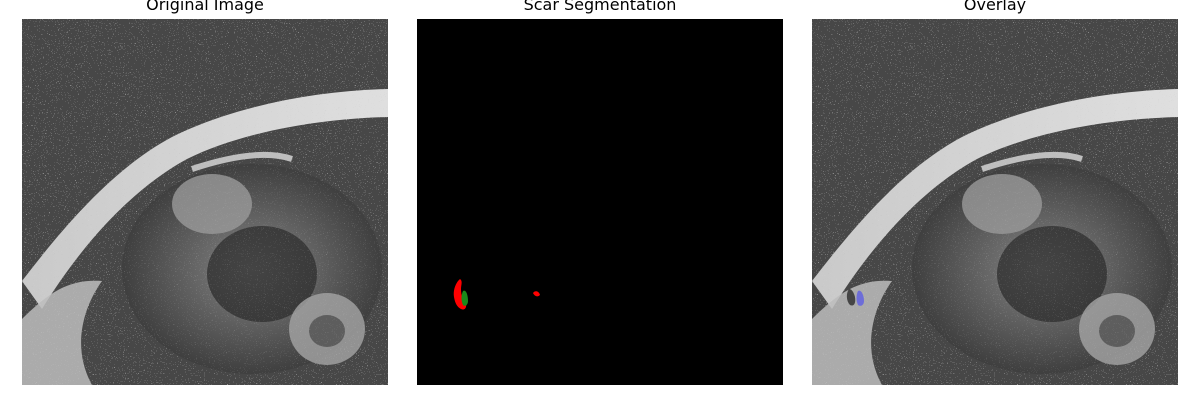 The width and height of the screenshot is (1200, 400). I want to click on panel-title-original: Original Image, so click(205, 7).